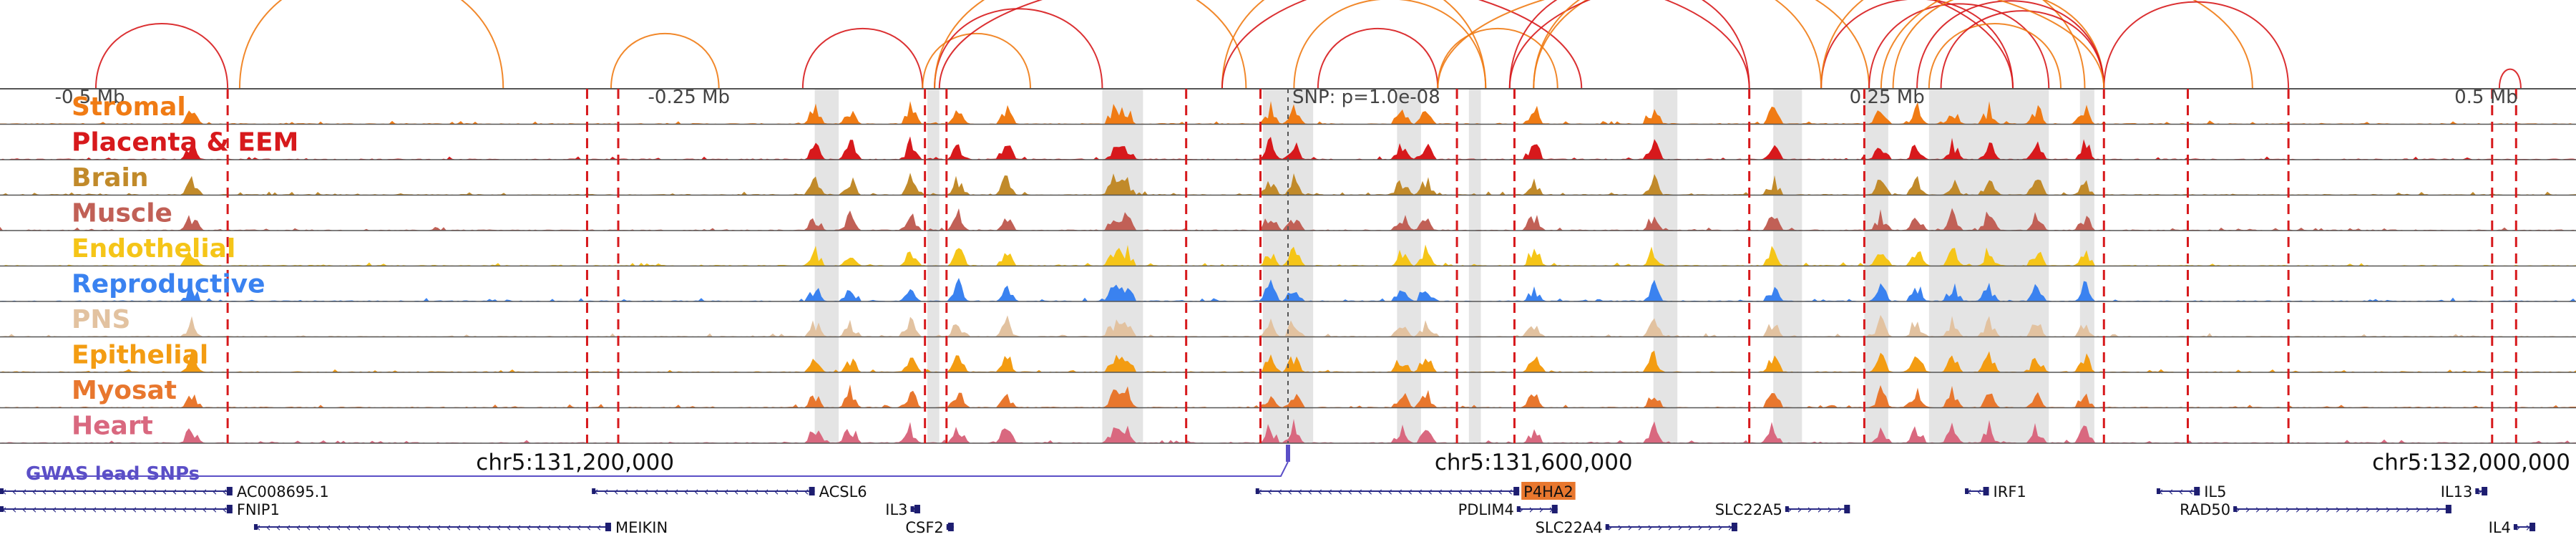 The image size is (2576, 537). I want to click on axis-offset-label: 0.25 Mb, so click(1887, 97).